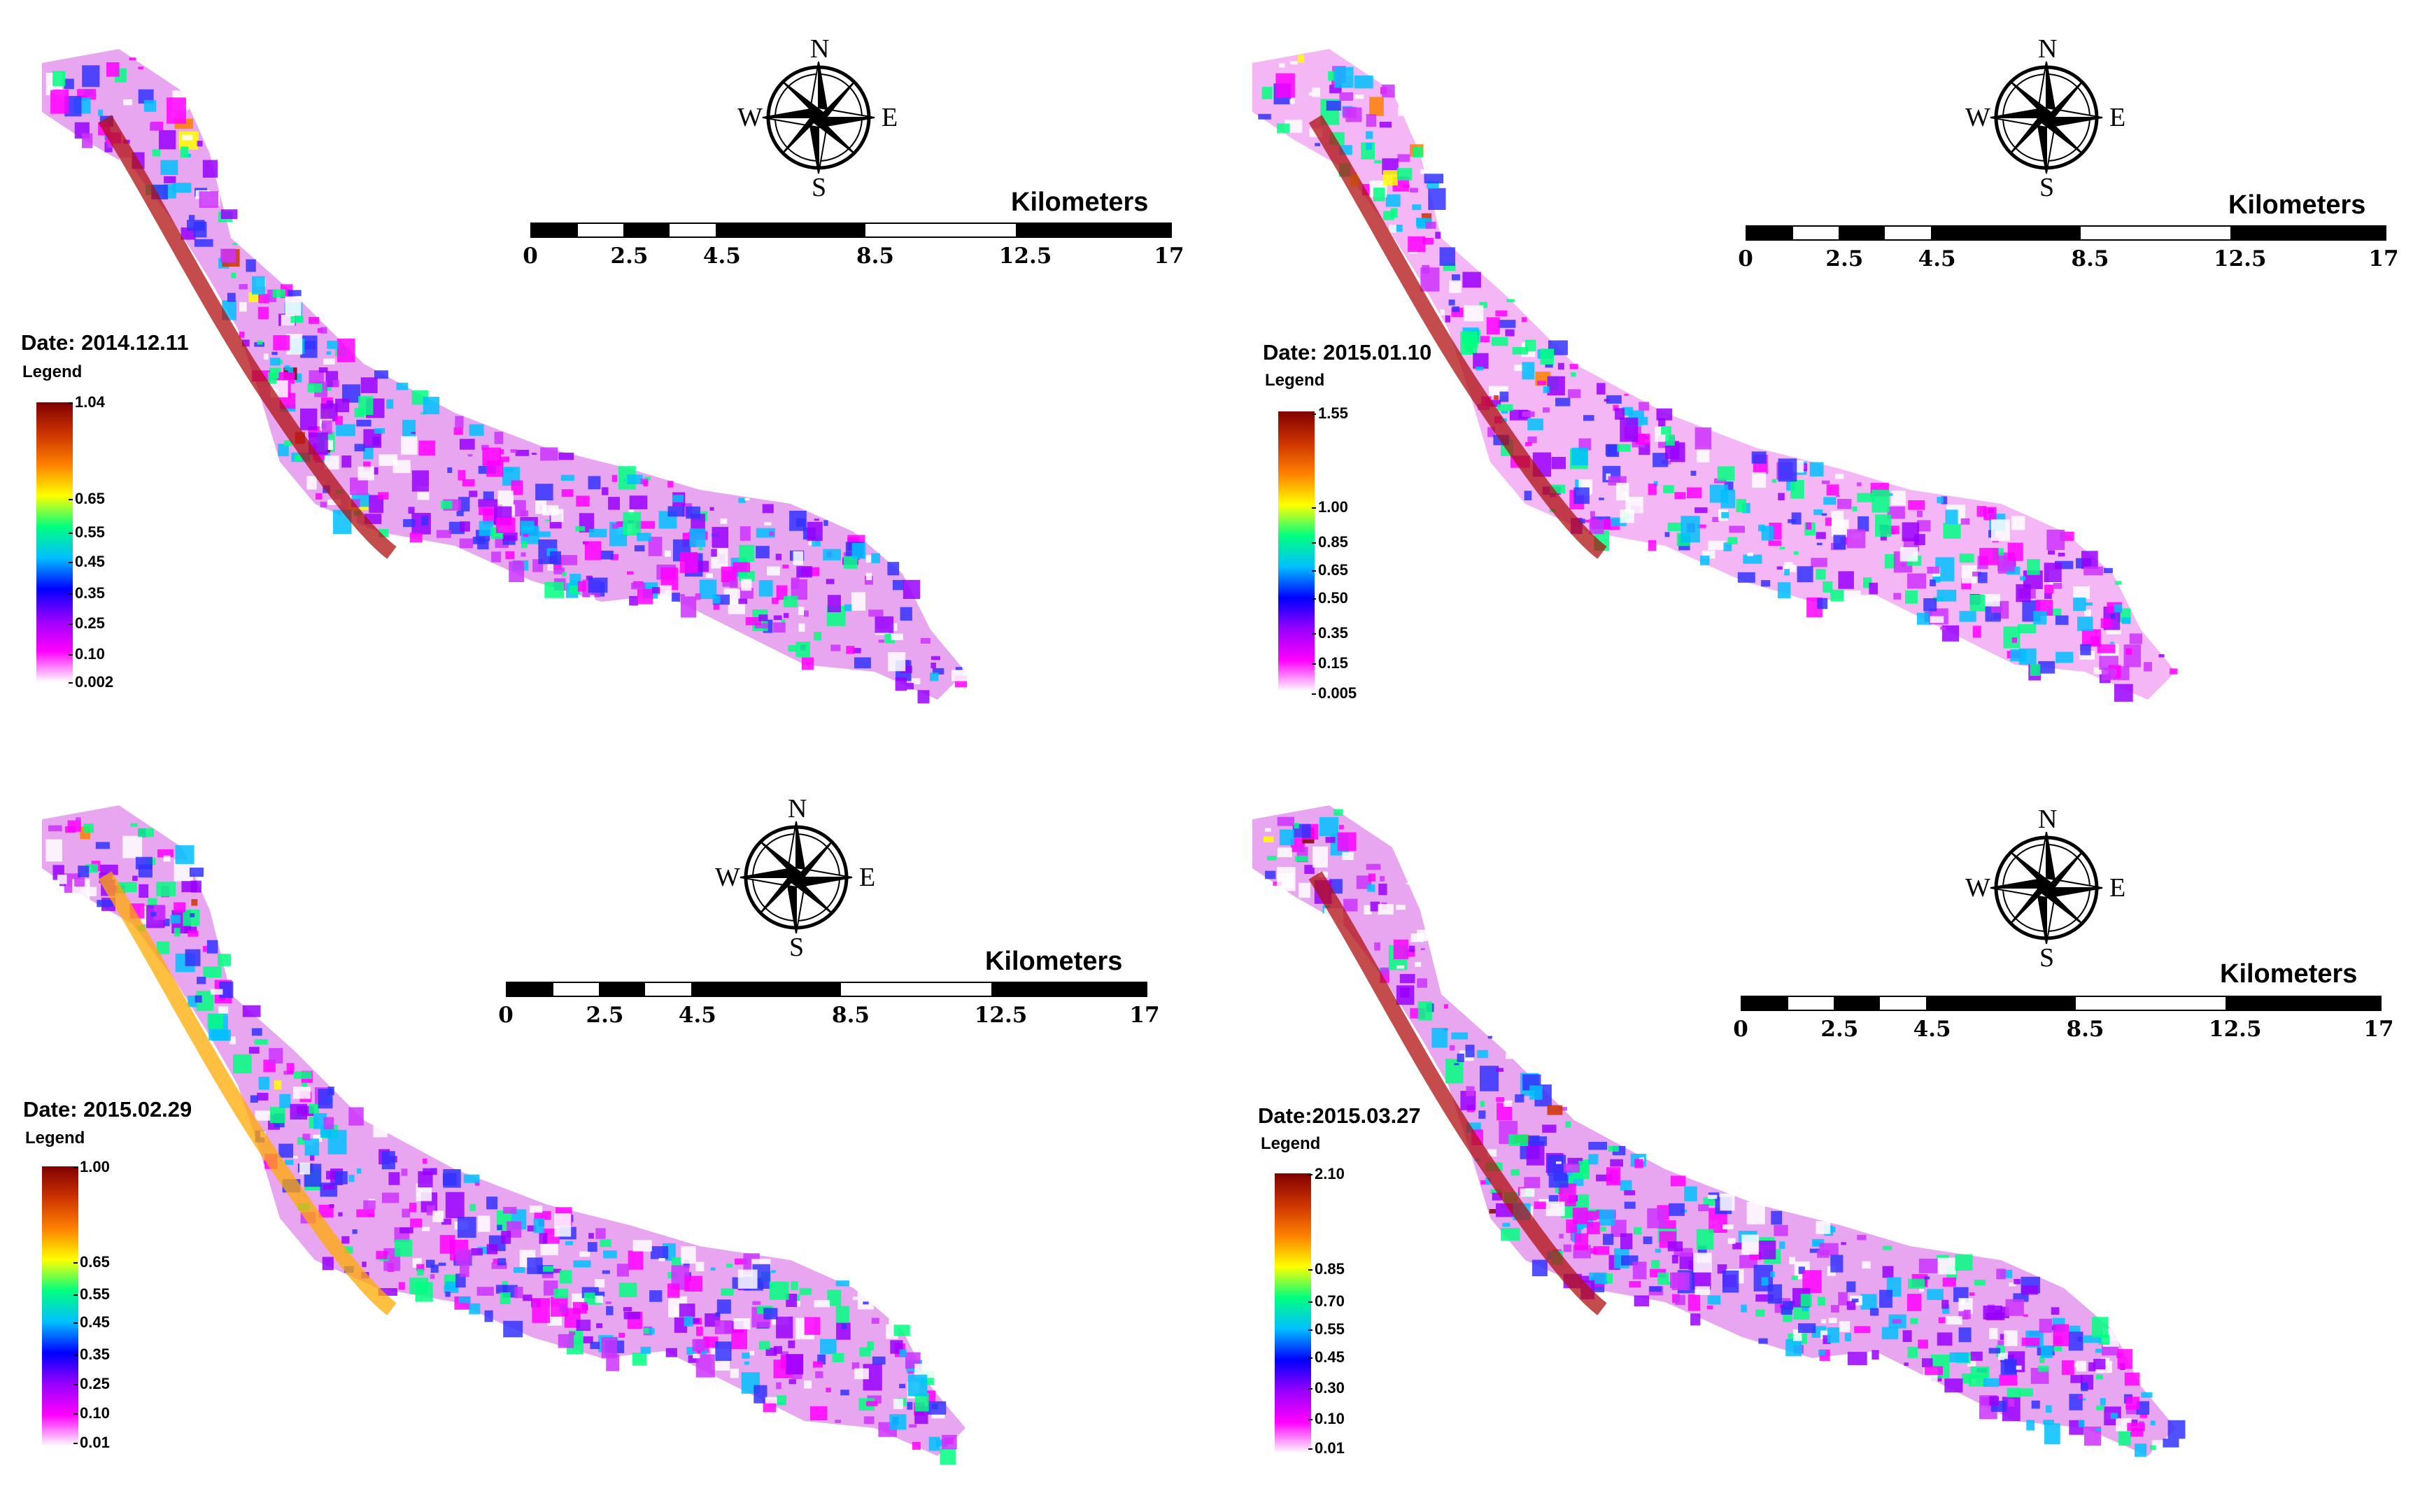 Image resolution: width=2420 pixels, height=1512 pixels. What do you see at coordinates (1326, 1357) in the screenshot?
I see `legend-tick-4: 0.45` at bounding box center [1326, 1357].